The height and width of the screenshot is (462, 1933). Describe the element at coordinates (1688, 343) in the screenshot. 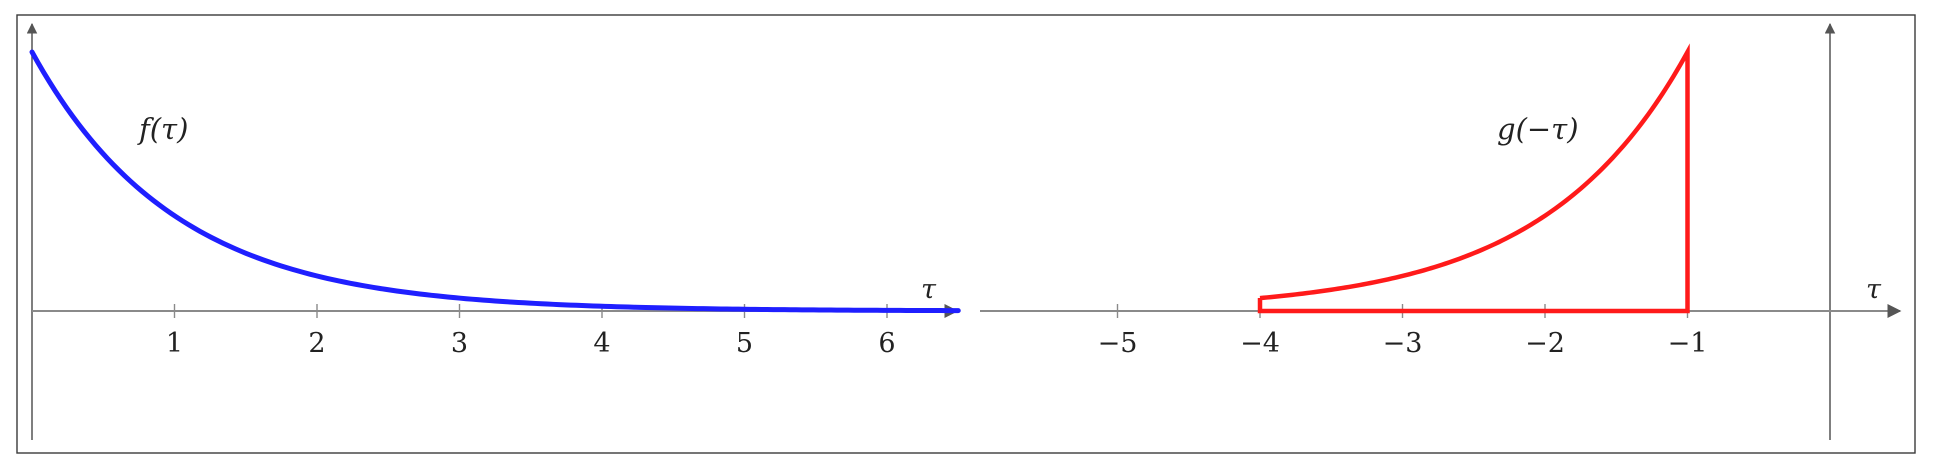

I see `right-tick-label: −1` at that location.